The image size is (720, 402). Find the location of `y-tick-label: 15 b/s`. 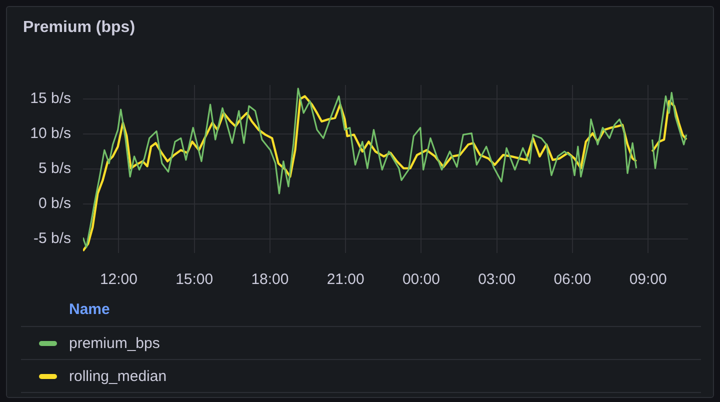

y-tick-label: 15 b/s is located at coordinates (50, 99).